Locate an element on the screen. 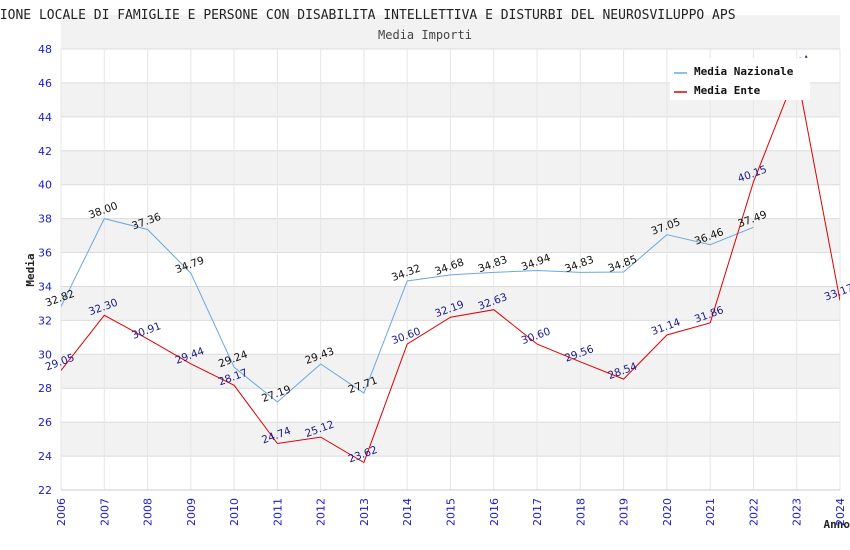  x-tick-label: 2013 is located at coordinates (364, 512).